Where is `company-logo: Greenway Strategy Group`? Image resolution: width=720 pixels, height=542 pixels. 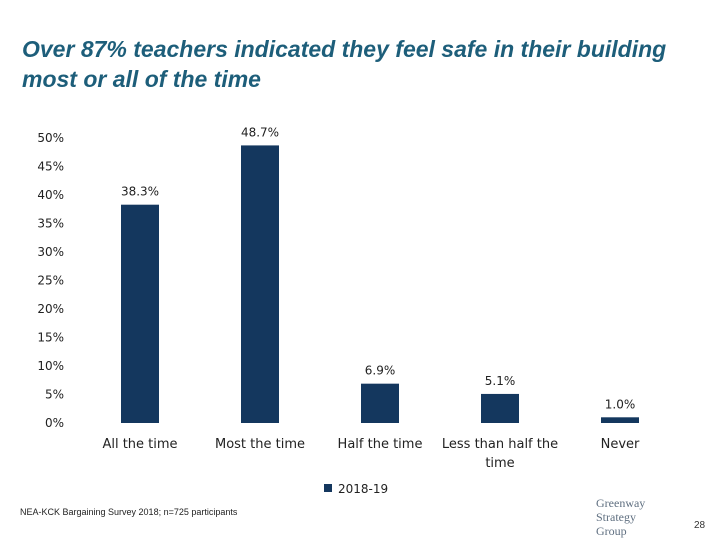
company-logo: Greenway Strategy Group is located at coordinates (636, 519).